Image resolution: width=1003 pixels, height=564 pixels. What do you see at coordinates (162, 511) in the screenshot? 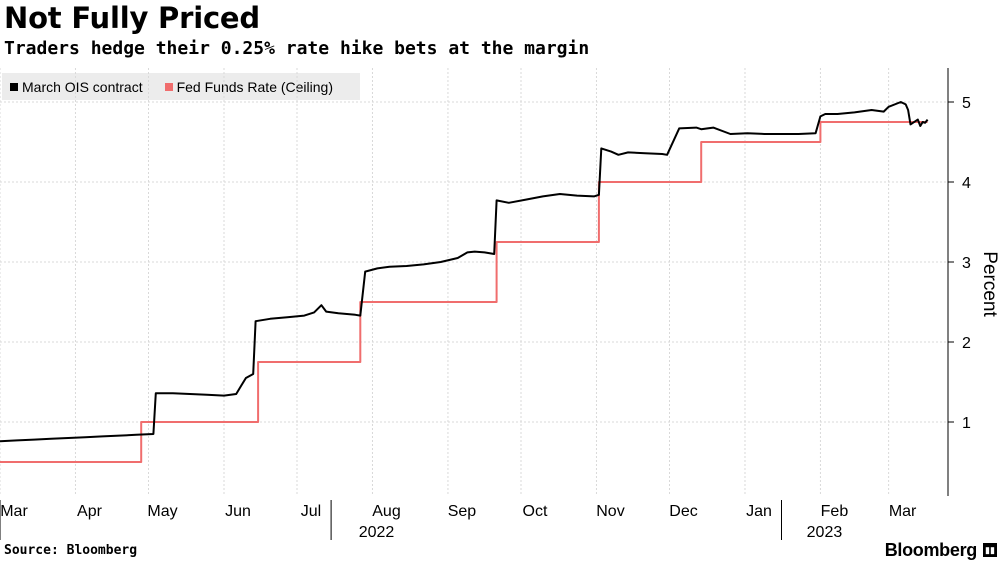
I see `x-tick-label: May` at bounding box center [162, 511].